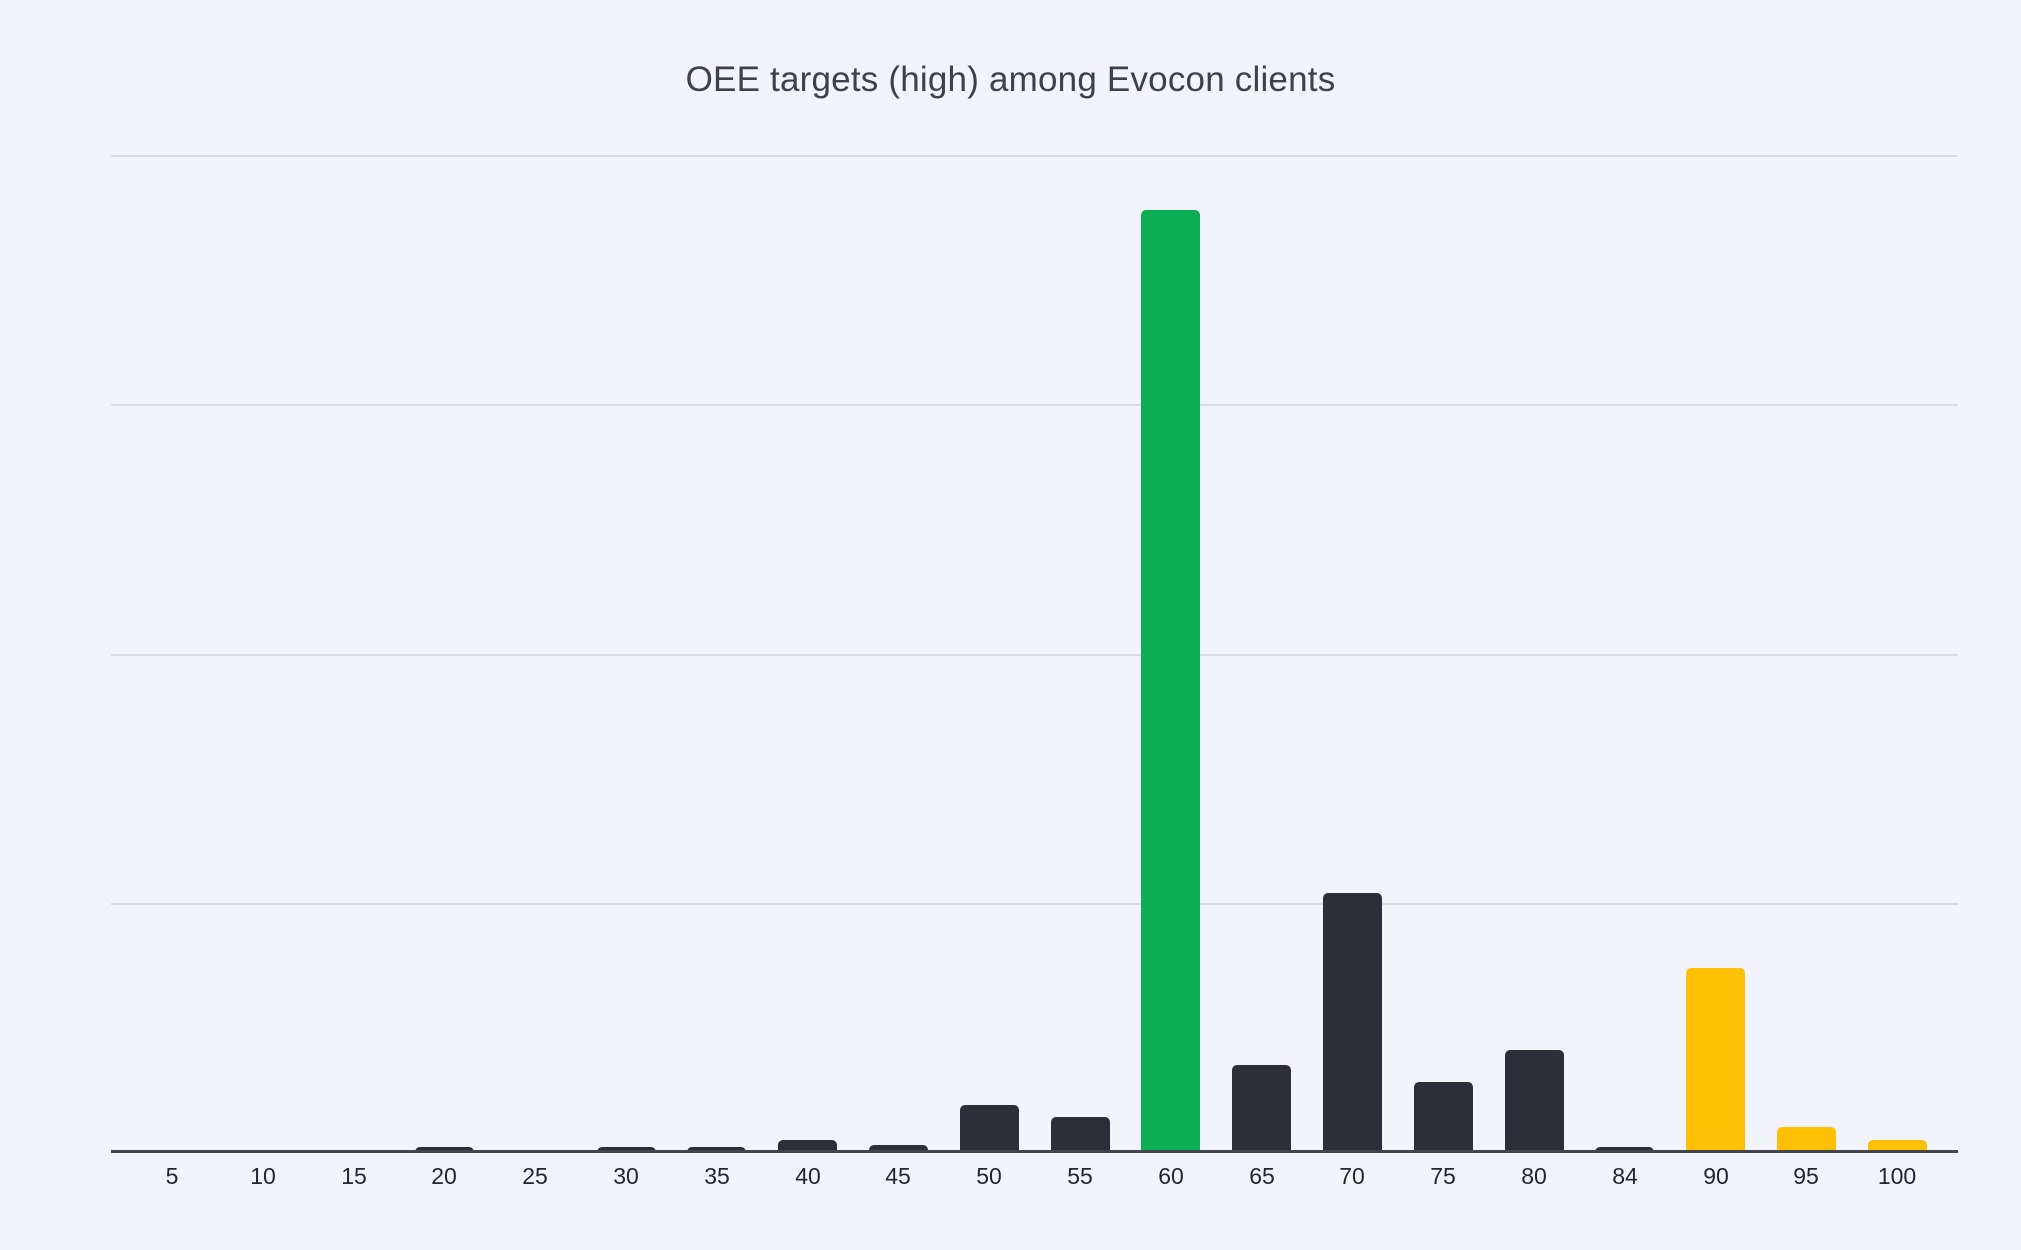 This screenshot has height=1250, width=2021. What do you see at coordinates (1034, 1151) in the screenshot?
I see `x-axis-line` at bounding box center [1034, 1151].